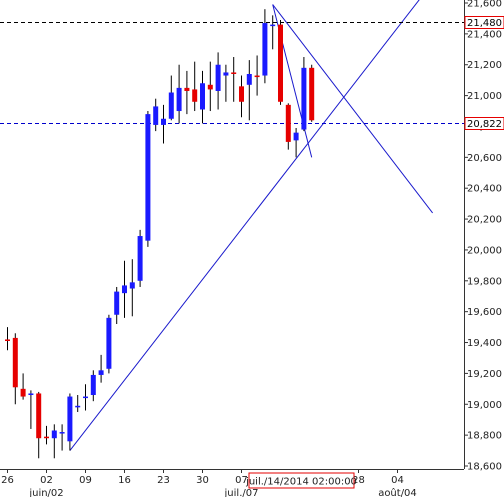 This screenshot has height=497, width=504. What do you see at coordinates (241, 492) in the screenshot?
I see `x-period-label: juil./07` at bounding box center [241, 492].